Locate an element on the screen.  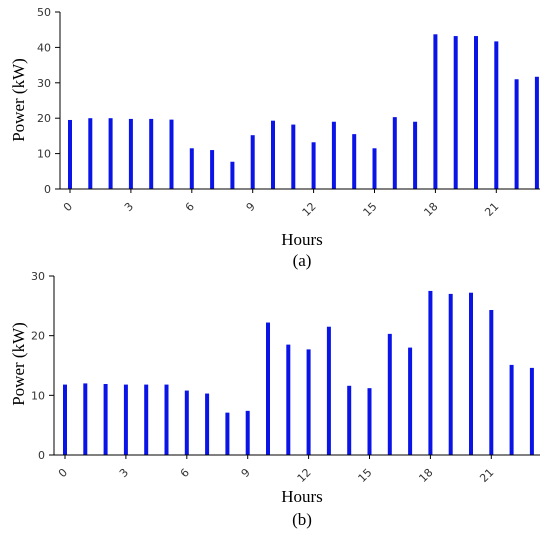
x-tick-label-b-15: 15 is located at coordinates (365, 475).